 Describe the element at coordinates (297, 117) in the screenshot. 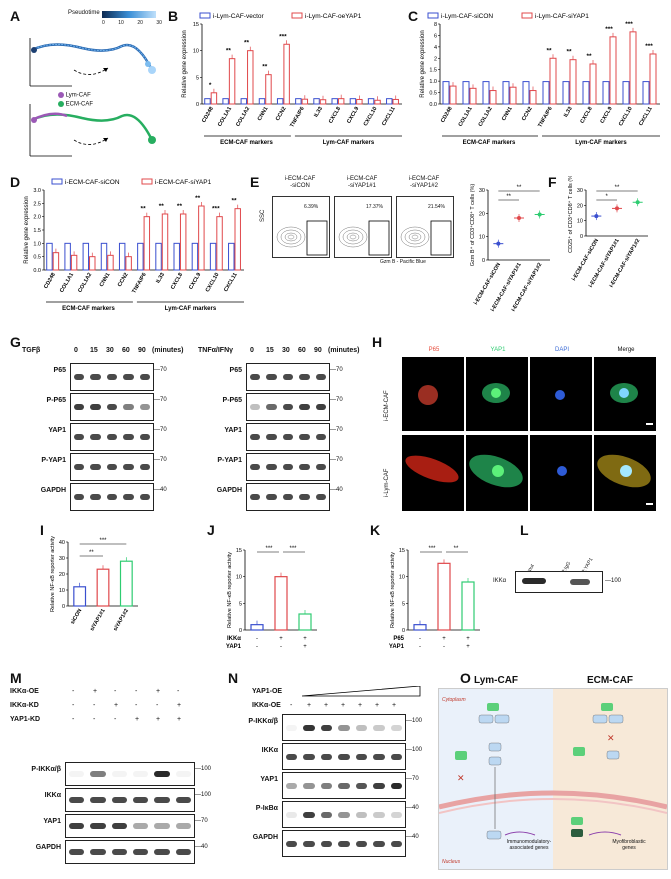

I see `x-tick-label: TNFAIP6` at that location.